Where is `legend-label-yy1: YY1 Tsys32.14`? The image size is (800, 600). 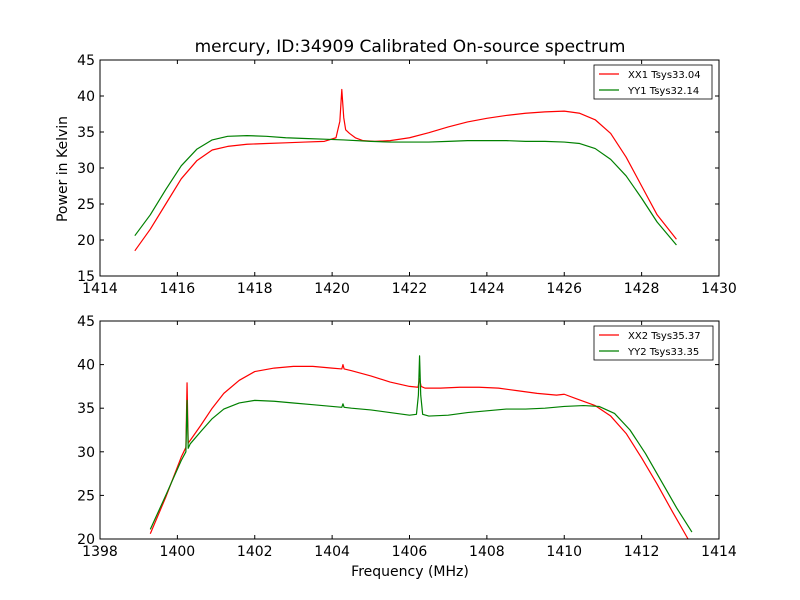
legend-label-yy1: YY1 Tsys32.14 is located at coordinates (663, 91).